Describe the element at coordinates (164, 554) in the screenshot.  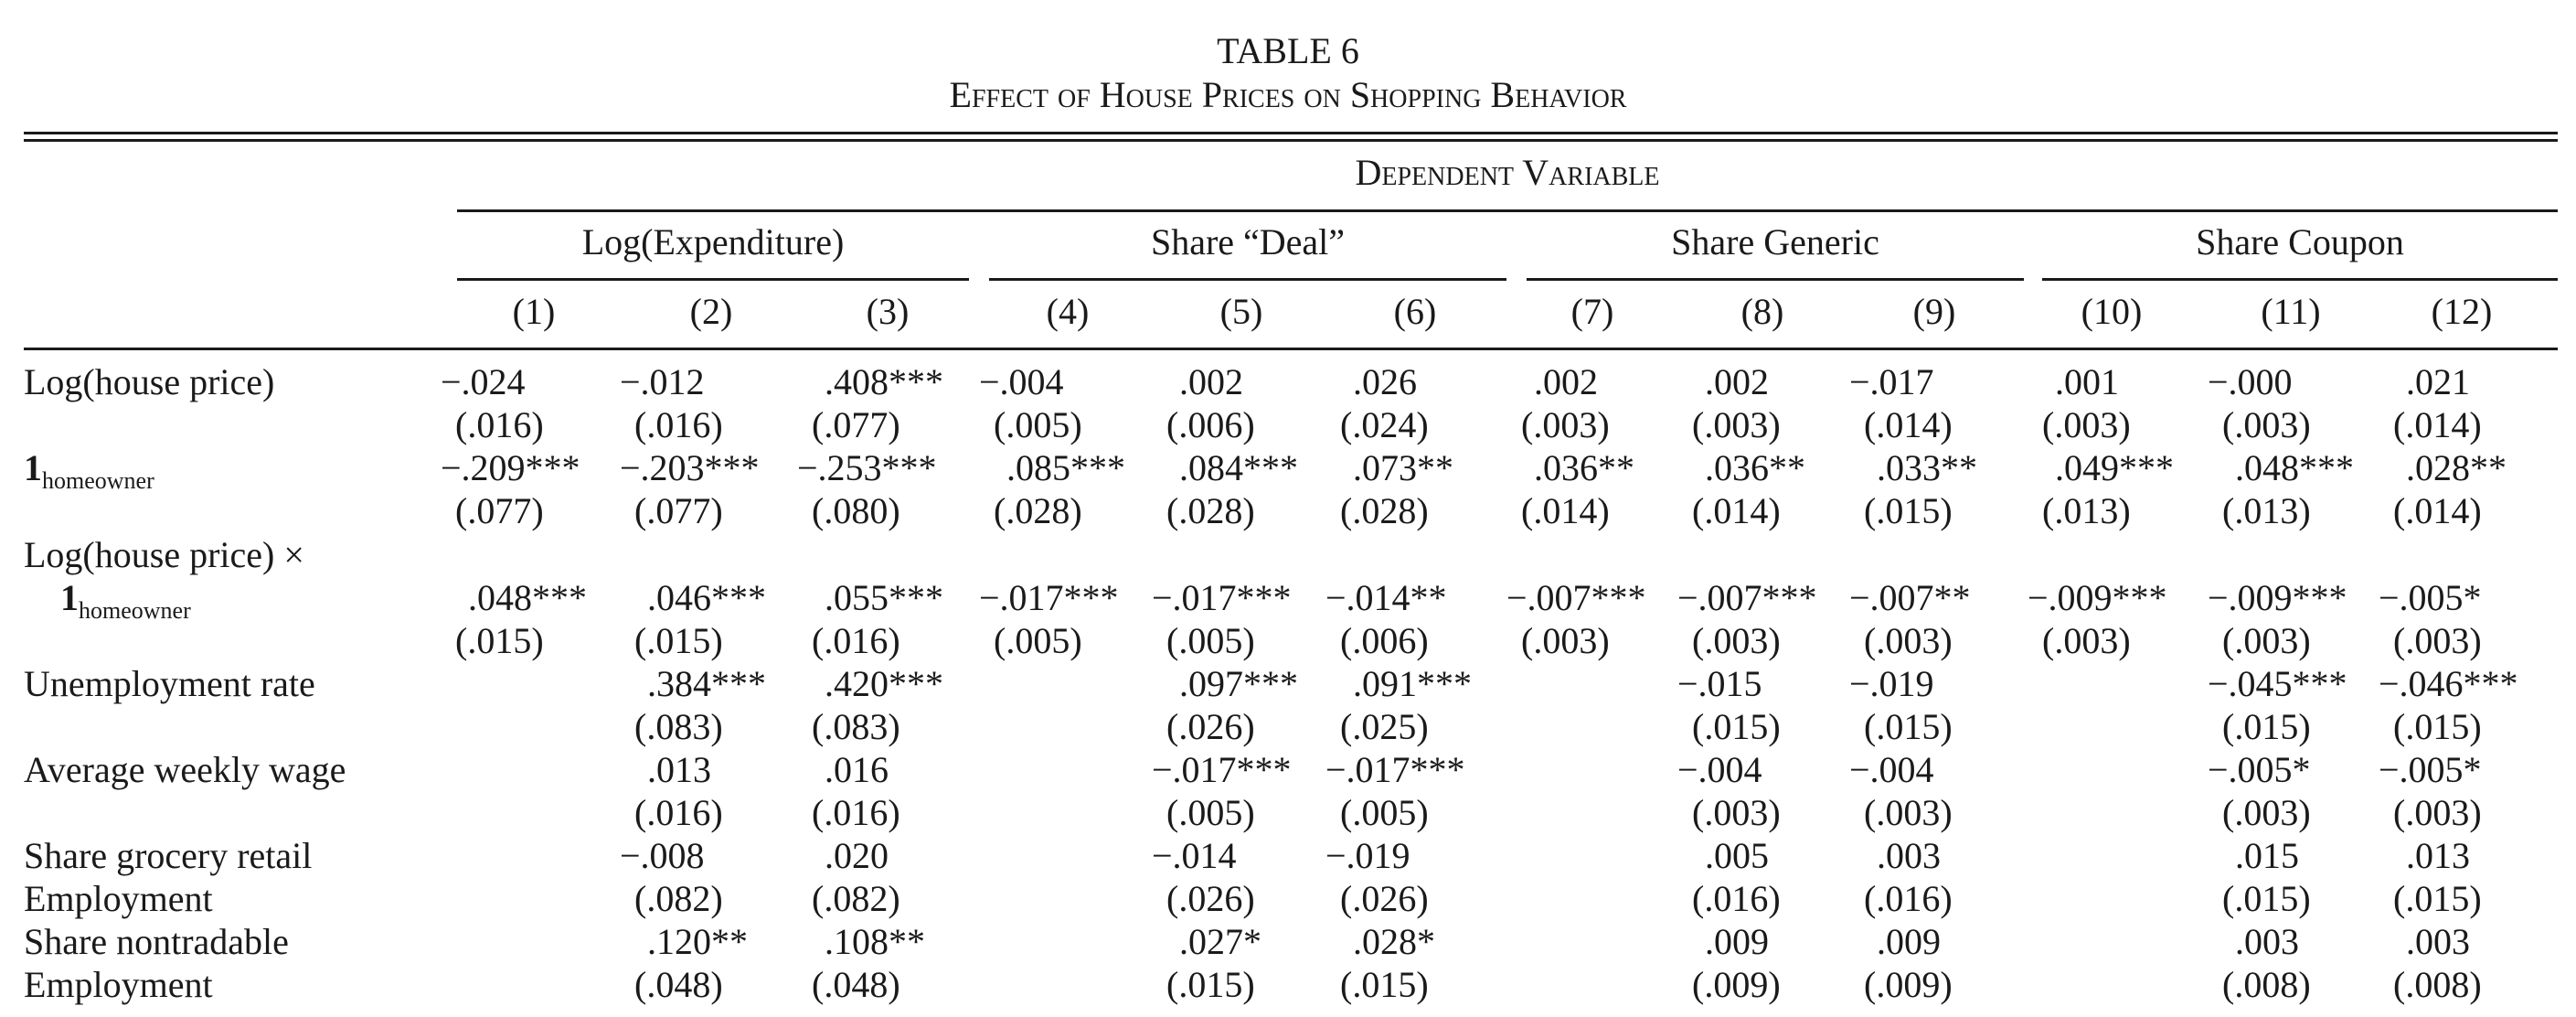
I see `row-label-interaction-line1: Log(house price) ×` at that location.